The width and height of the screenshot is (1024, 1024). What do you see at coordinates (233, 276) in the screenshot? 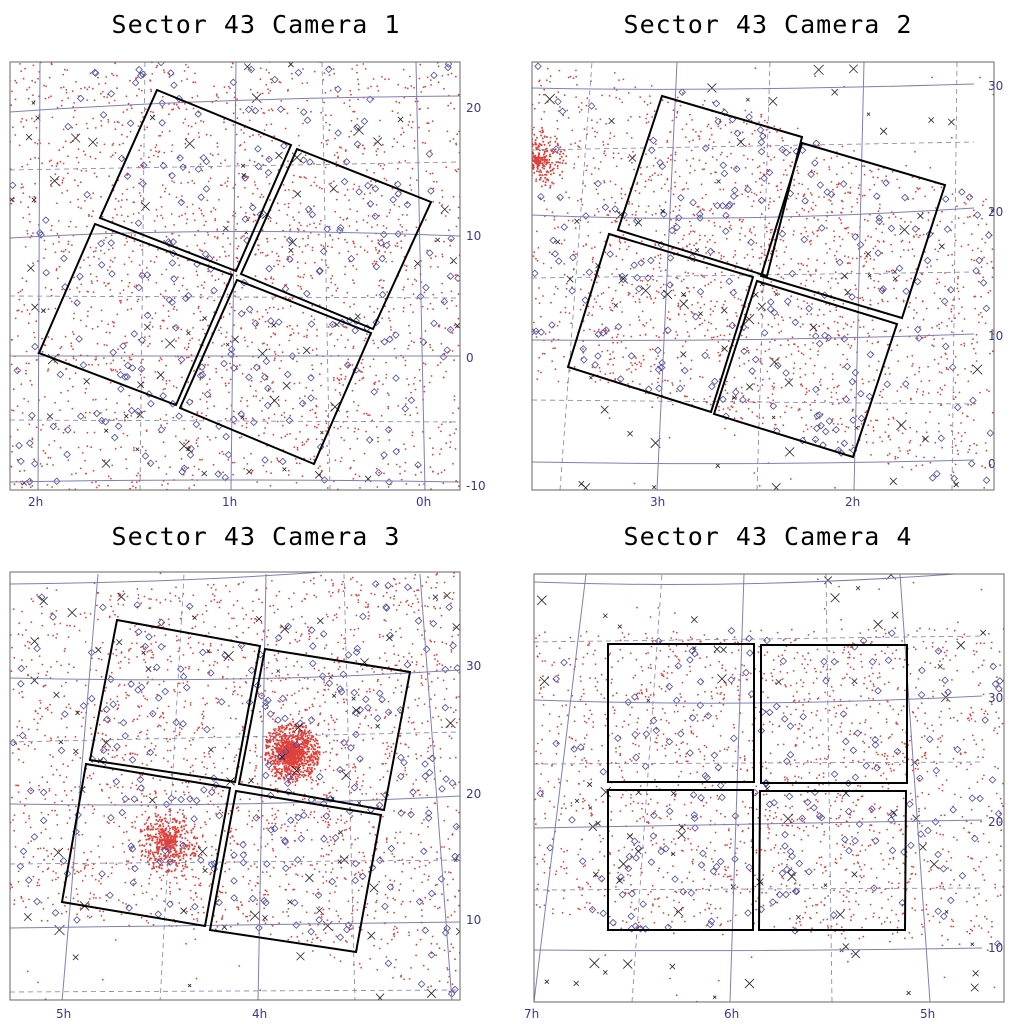
I see `ra-grid-line` at bounding box center [233, 276].